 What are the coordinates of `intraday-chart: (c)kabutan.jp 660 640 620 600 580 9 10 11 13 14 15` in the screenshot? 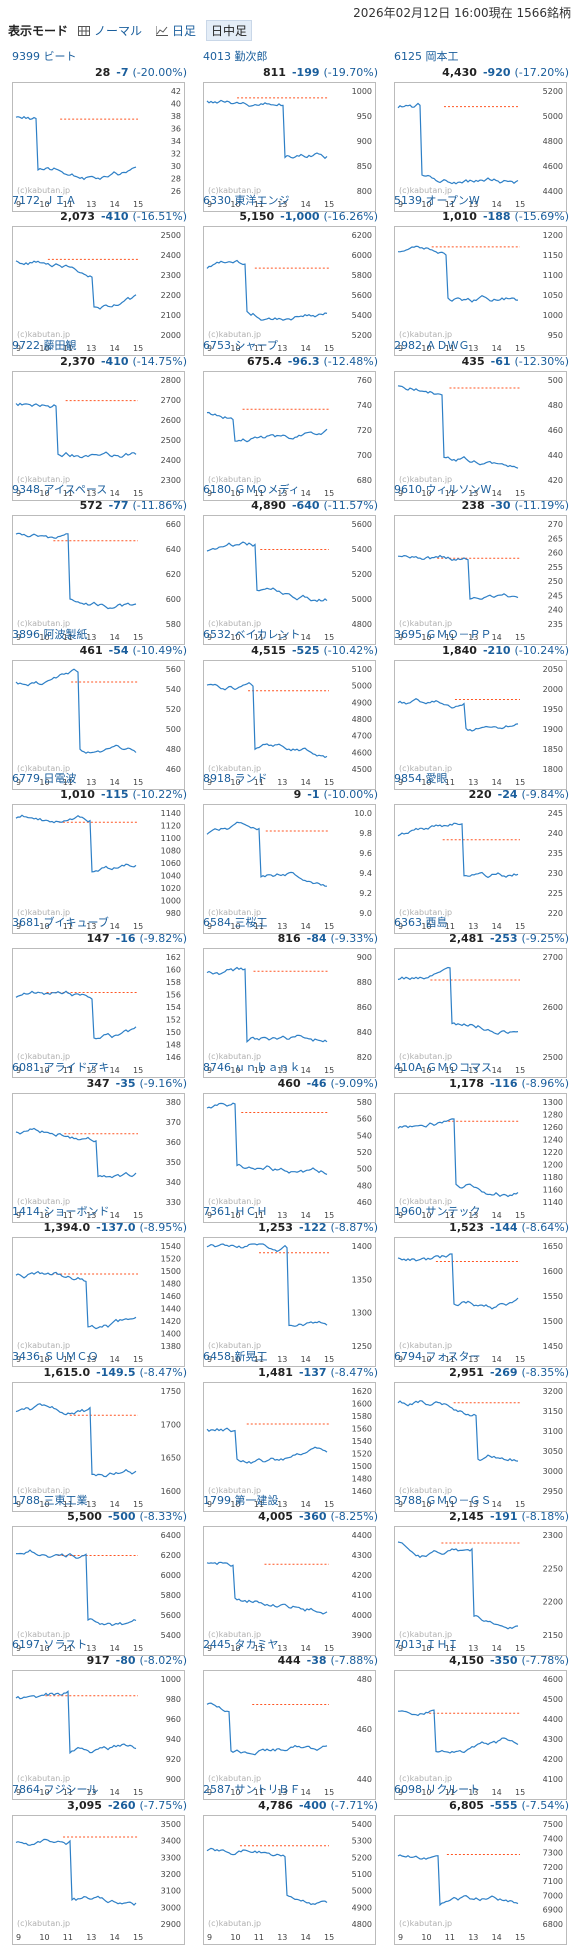 It's located at (98, 580).